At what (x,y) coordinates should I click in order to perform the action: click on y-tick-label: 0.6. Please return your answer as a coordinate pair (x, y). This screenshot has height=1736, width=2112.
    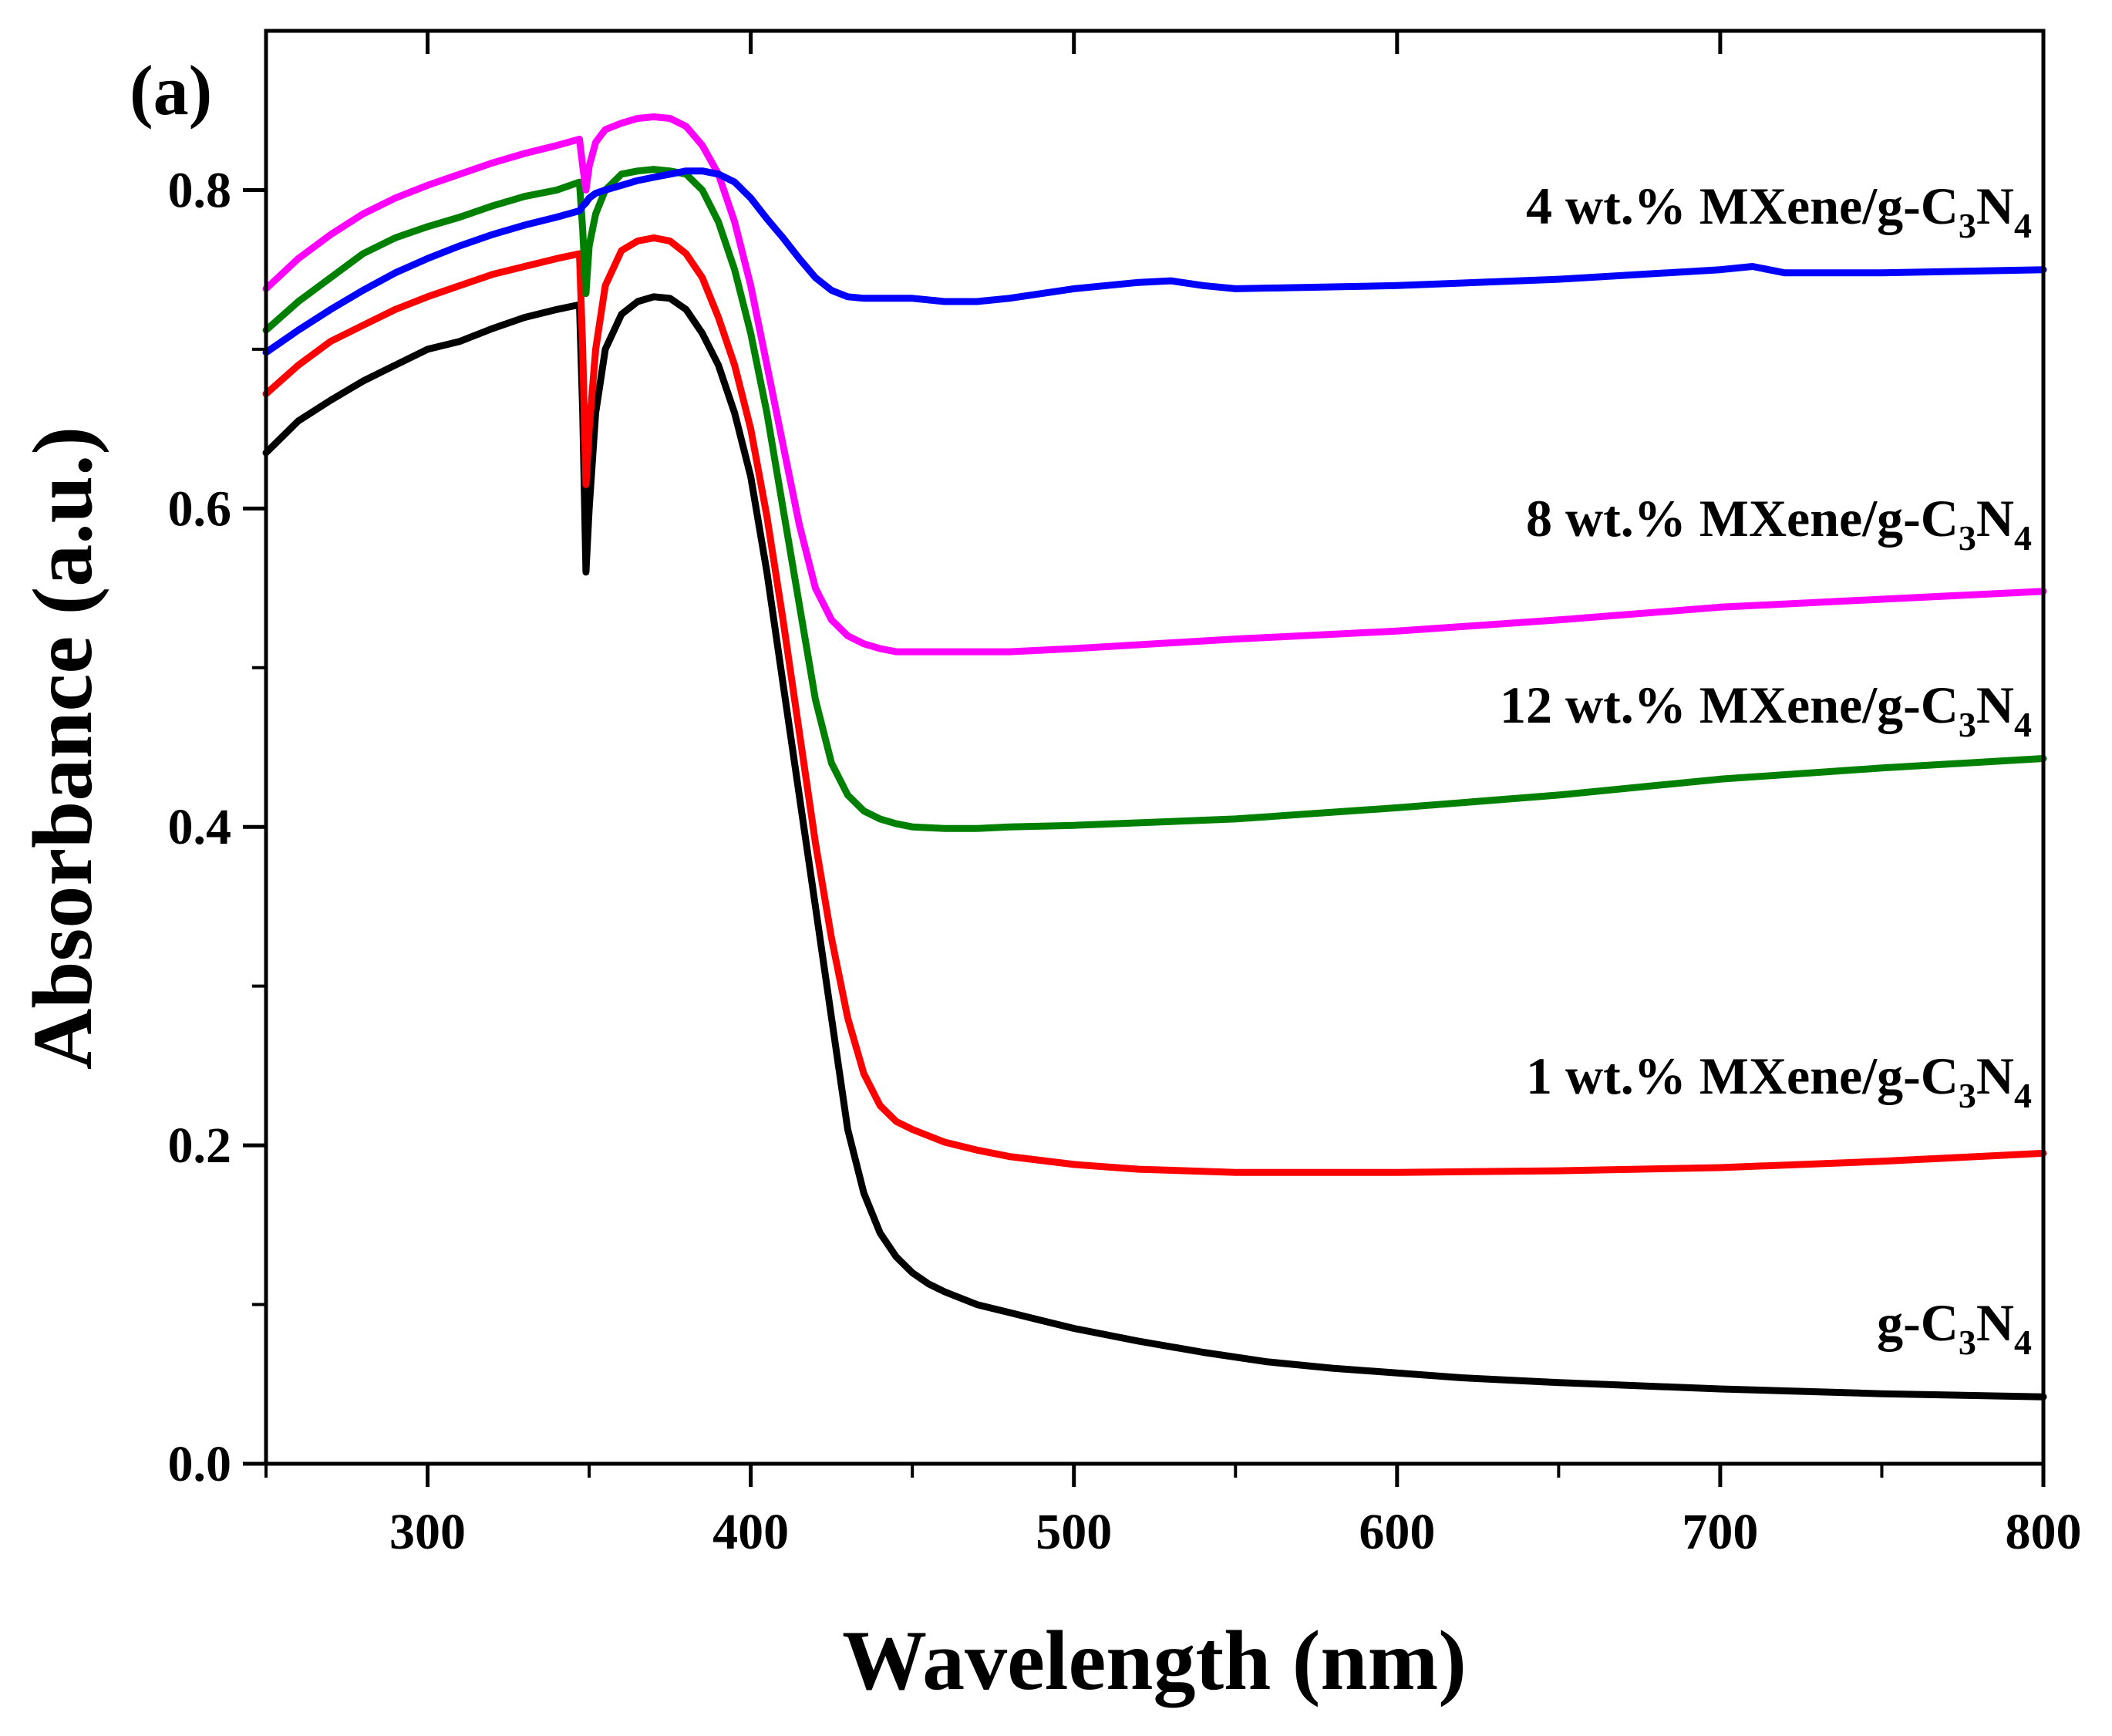
    Looking at the image, I should click on (200, 508).